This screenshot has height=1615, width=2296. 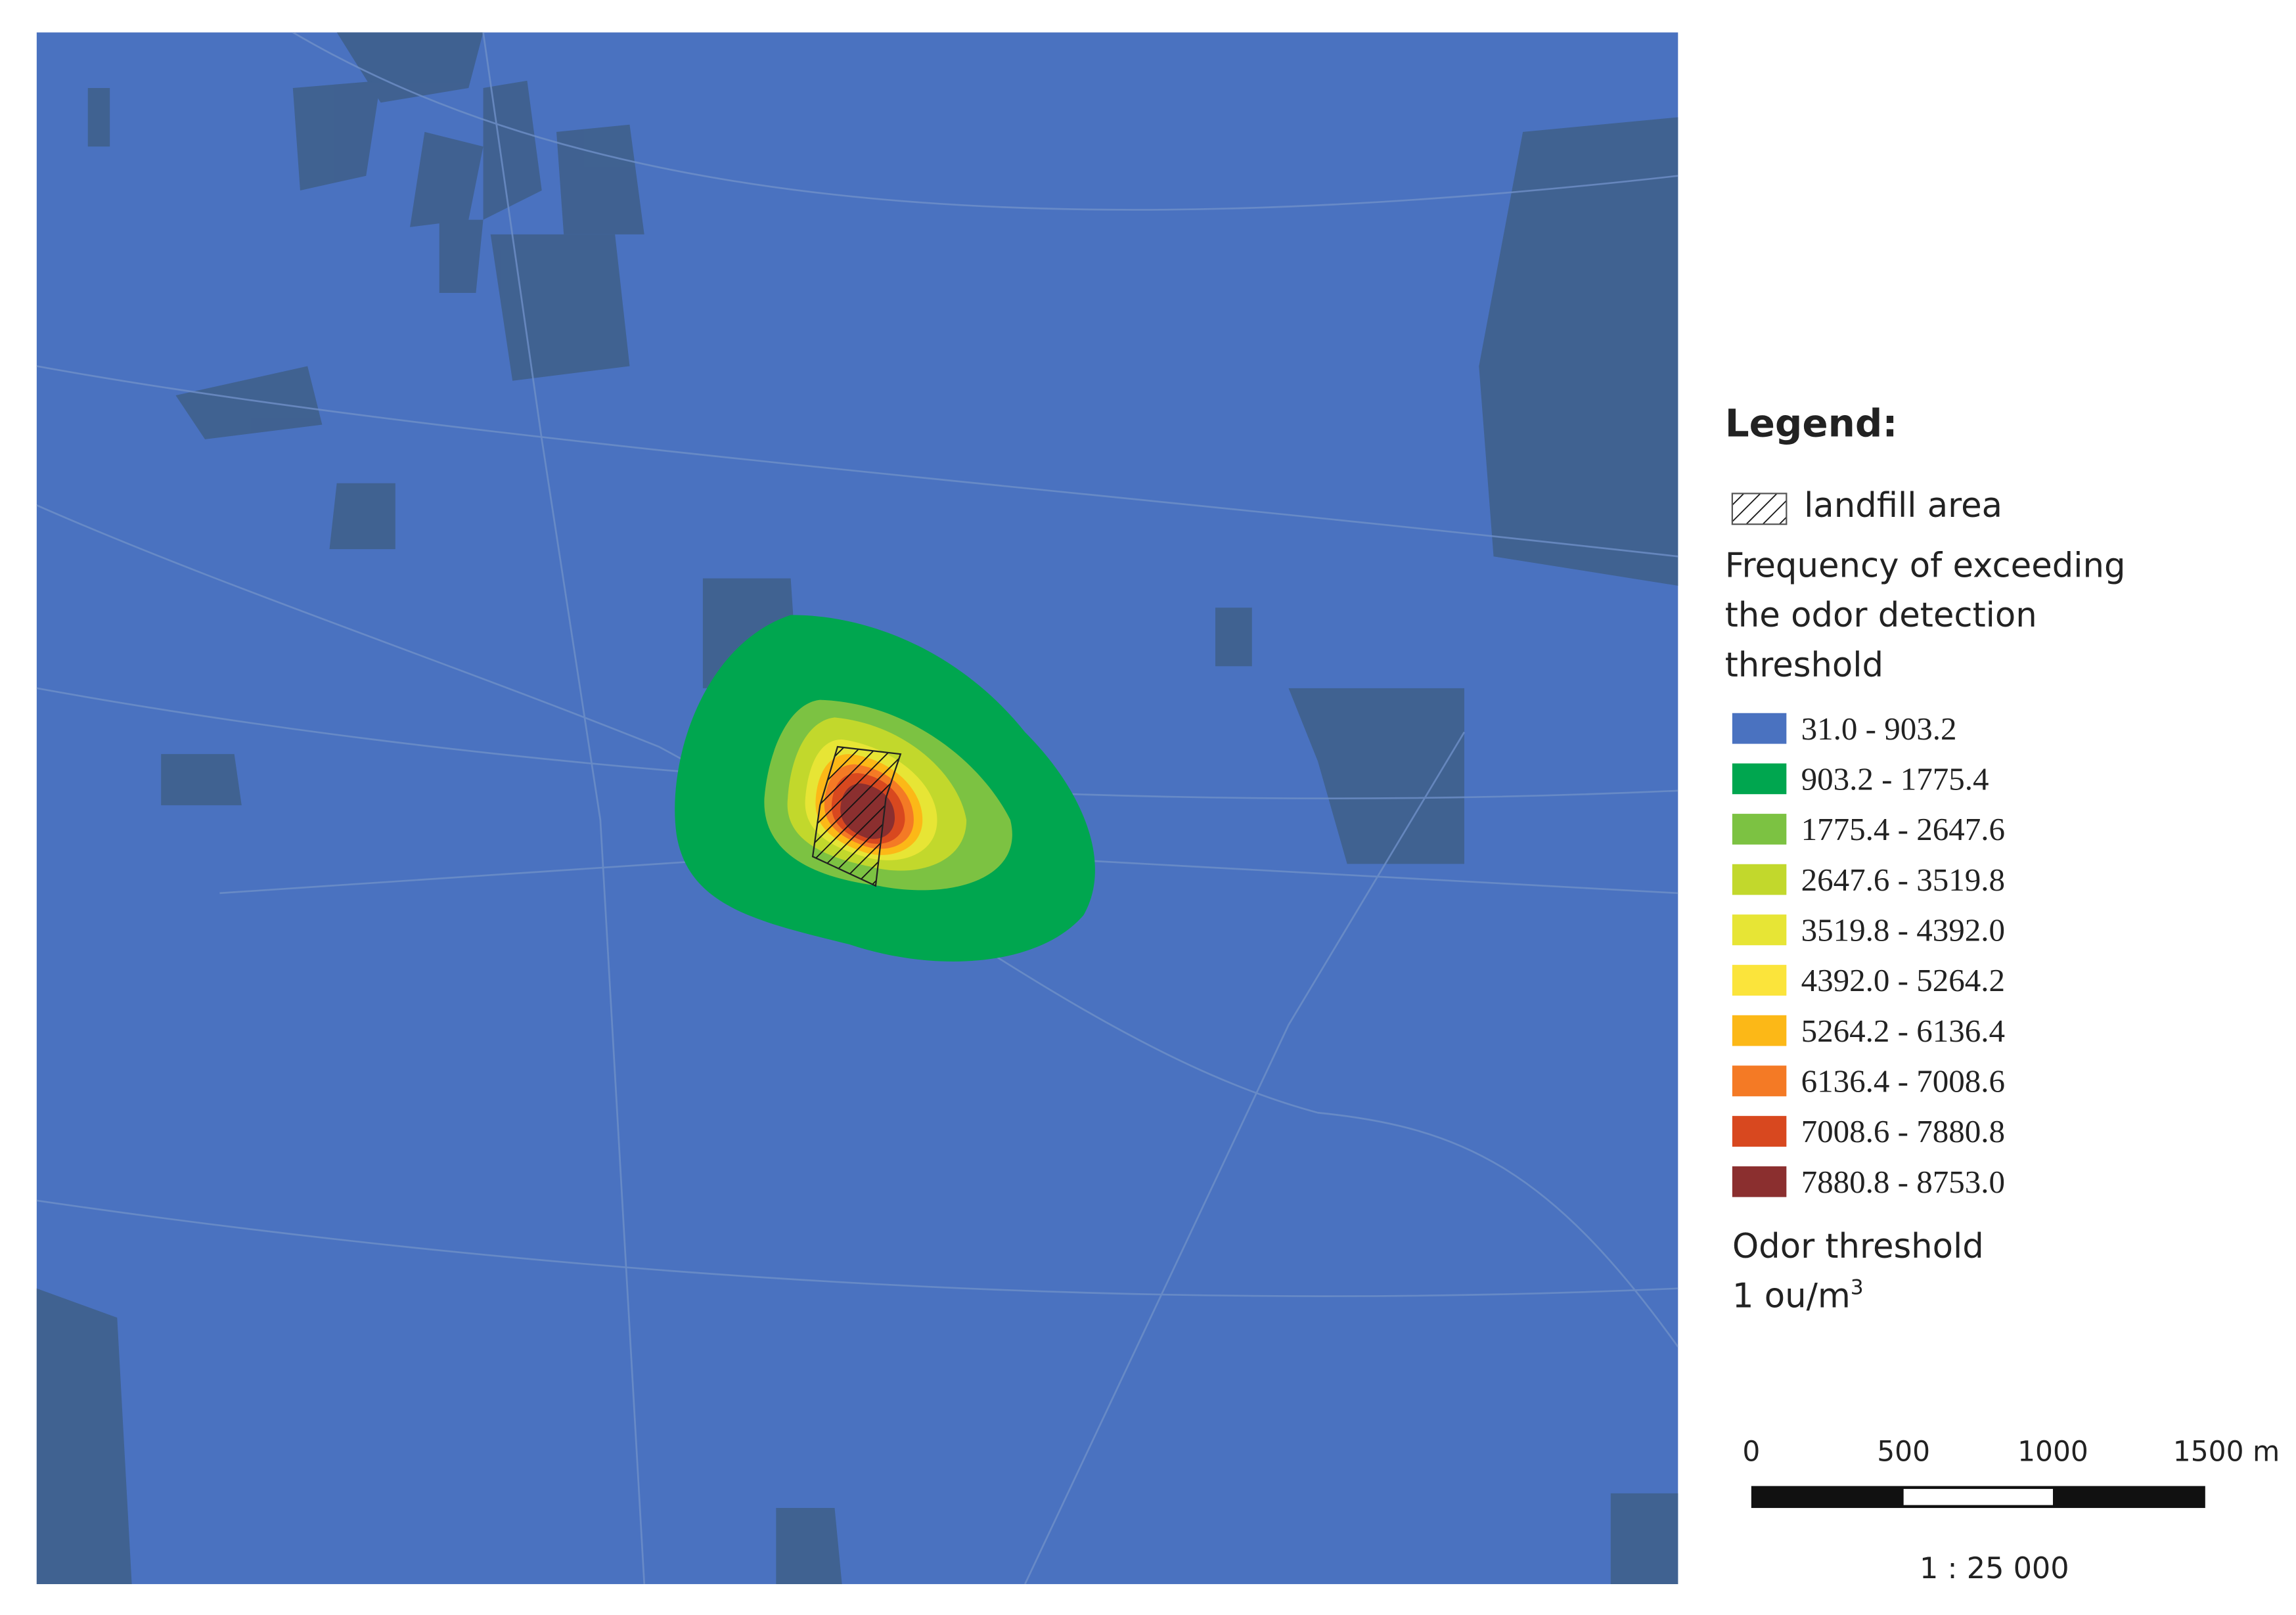 I want to click on threshold-sup: 3, so click(x=1857, y=1288).